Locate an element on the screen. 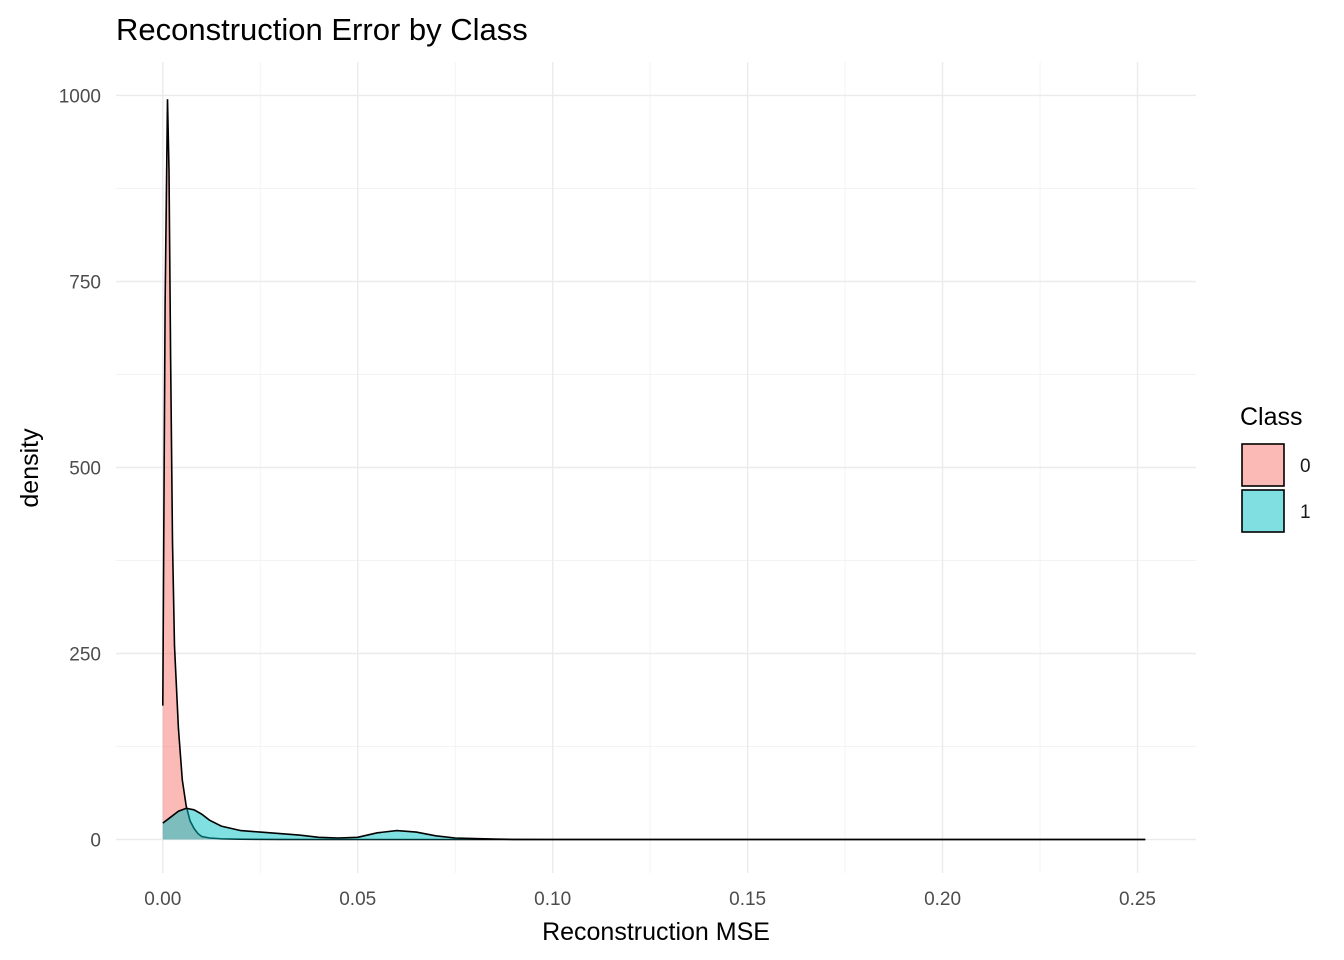 This screenshot has height=960, width=1344. legend: Class 0 1 is located at coordinates (1275, 468).